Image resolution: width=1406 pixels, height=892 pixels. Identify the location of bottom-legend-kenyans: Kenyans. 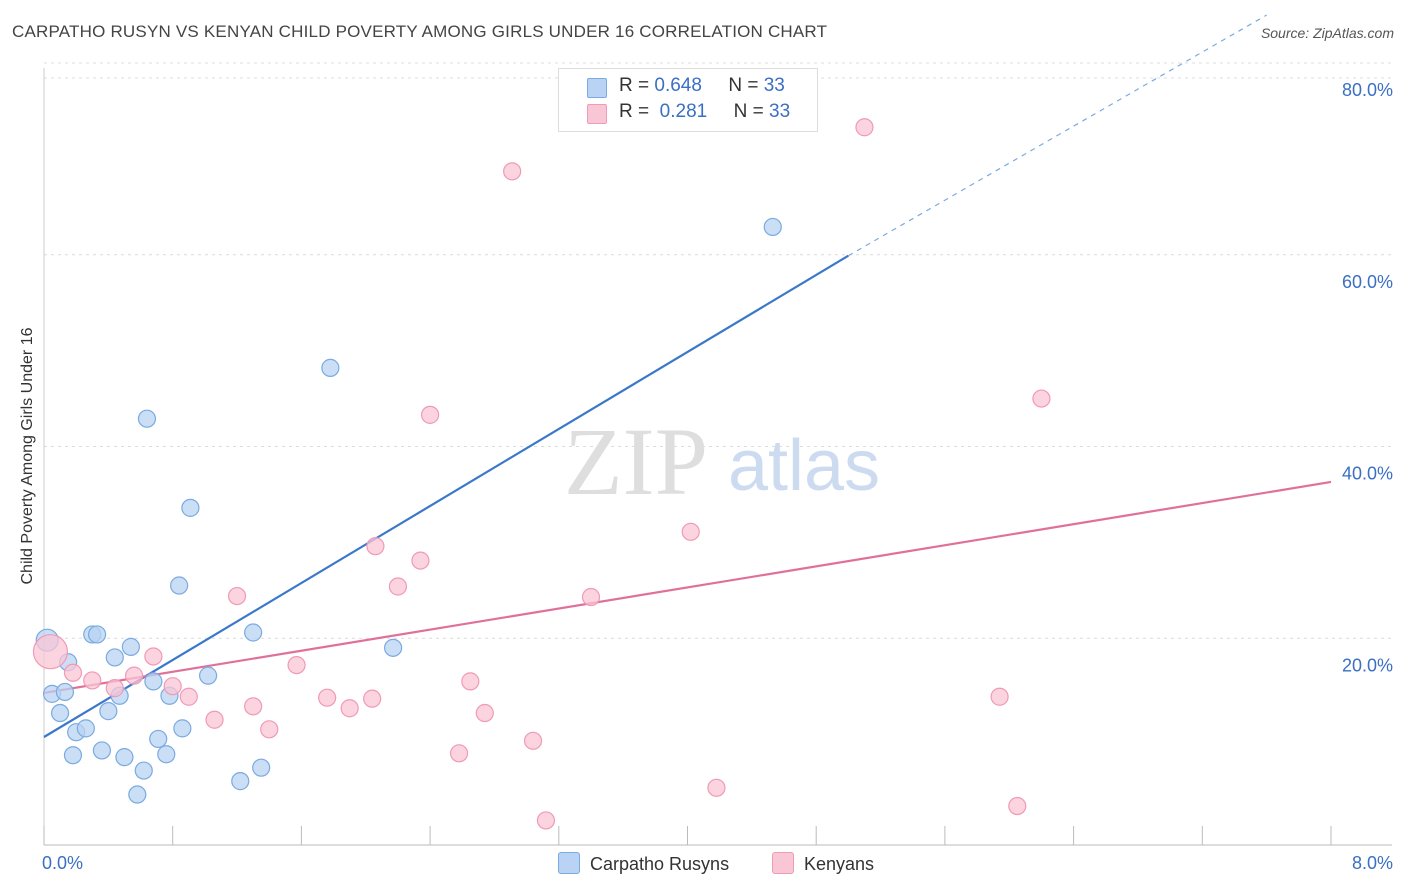
(823, 863).